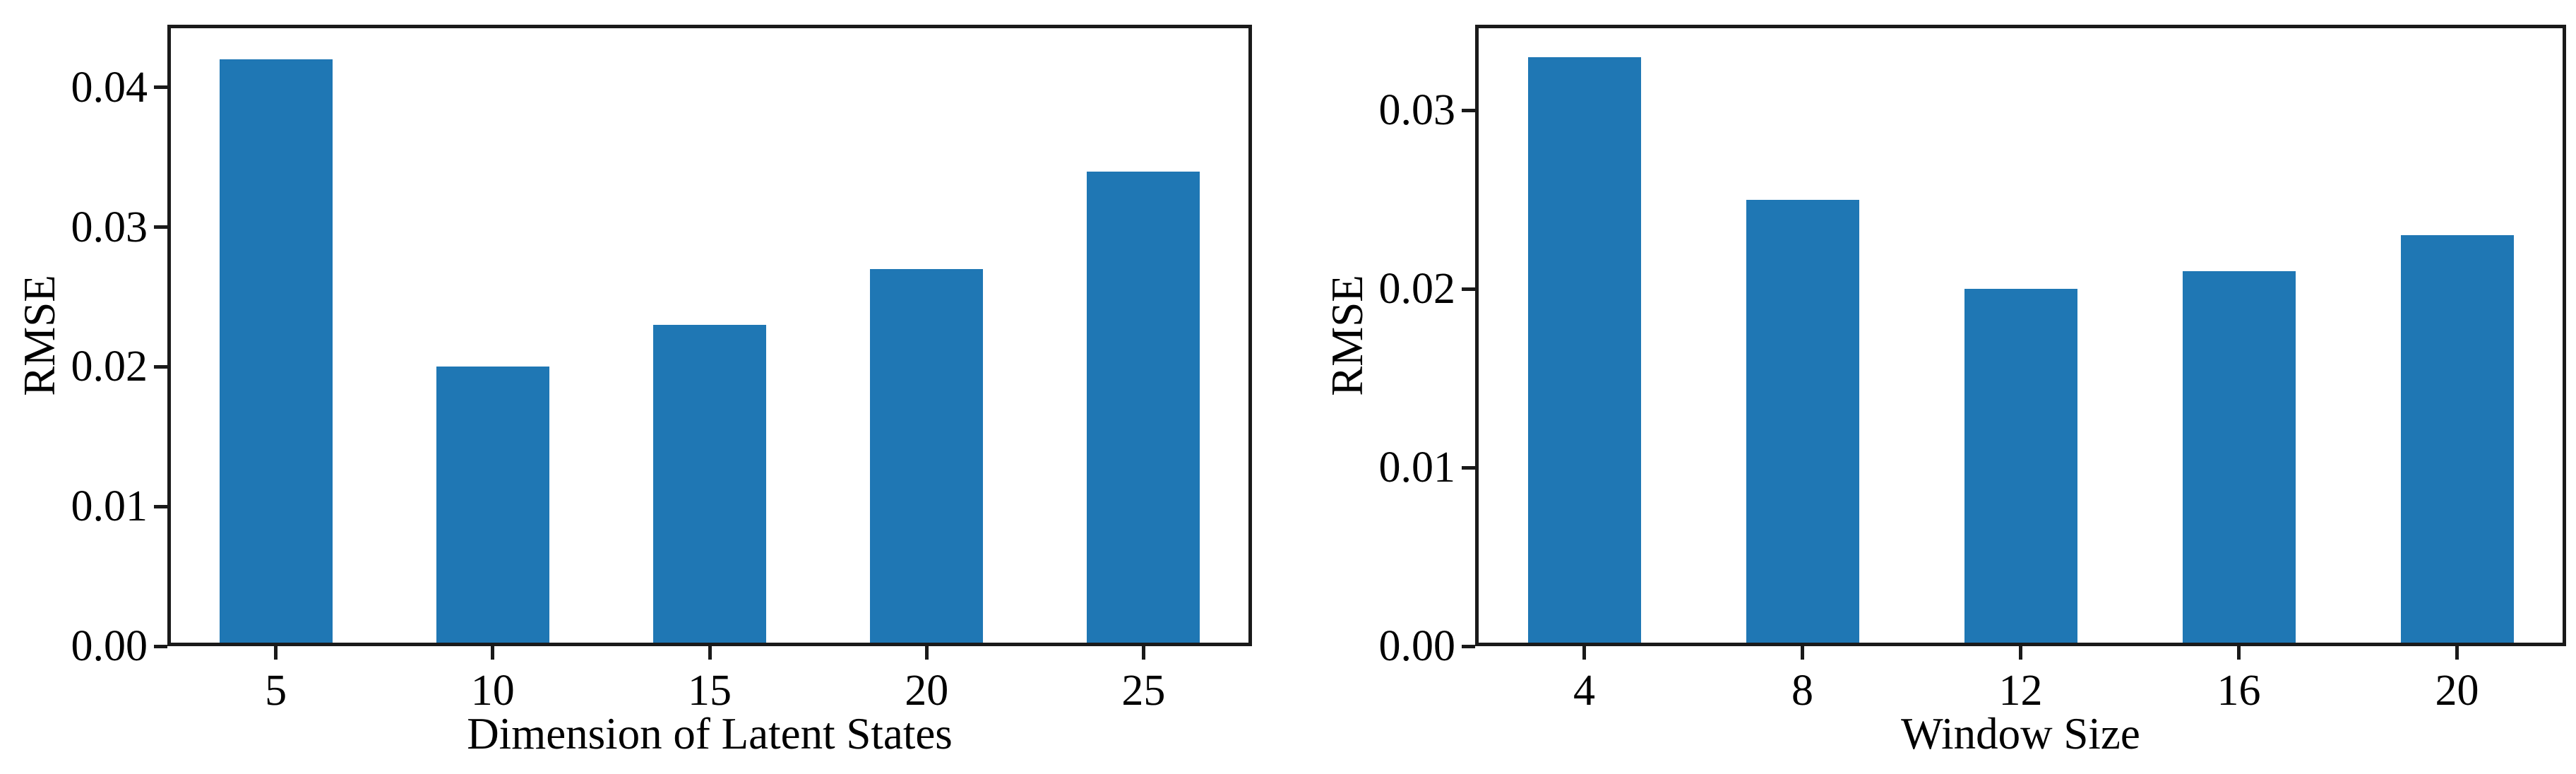 Image resolution: width=2576 pixels, height=774 pixels. What do you see at coordinates (2020, 691) in the screenshot?
I see `x-tick-label: 12` at bounding box center [2020, 691].